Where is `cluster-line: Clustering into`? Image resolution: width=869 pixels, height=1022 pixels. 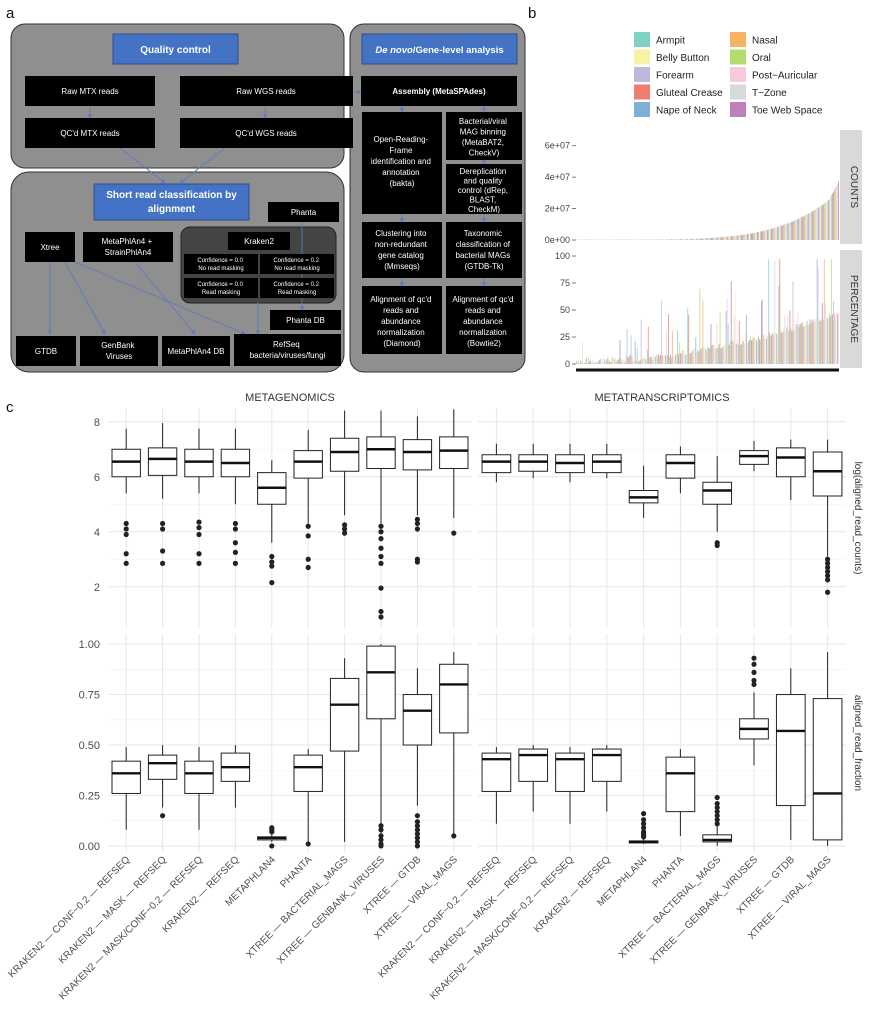 cluster-line: Clustering into is located at coordinates (401, 233).